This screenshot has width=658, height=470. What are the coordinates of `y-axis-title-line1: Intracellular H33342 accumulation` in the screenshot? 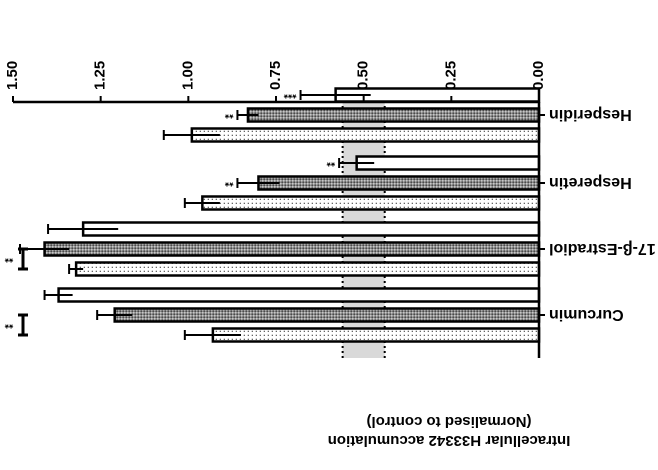 It's located at (449, 440).